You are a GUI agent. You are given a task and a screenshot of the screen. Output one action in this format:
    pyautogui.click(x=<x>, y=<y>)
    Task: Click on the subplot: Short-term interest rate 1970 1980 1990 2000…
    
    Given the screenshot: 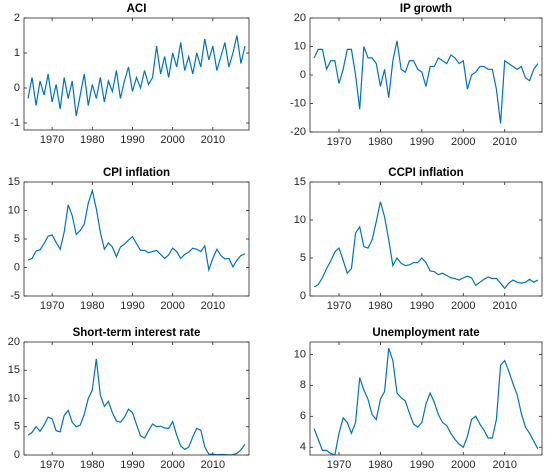 What is the action you would take?
    pyautogui.click(x=129, y=399)
    